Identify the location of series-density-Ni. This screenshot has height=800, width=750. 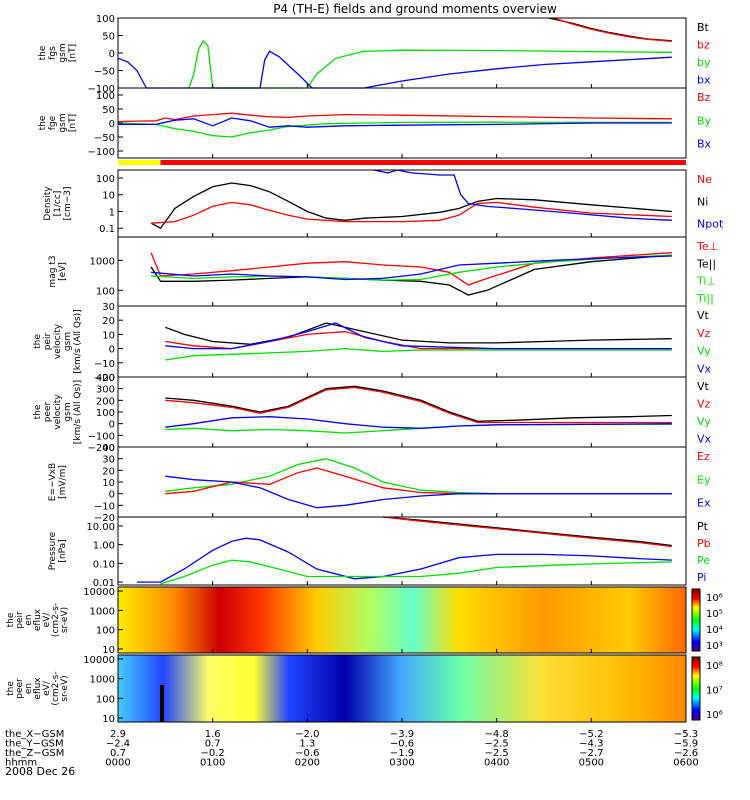
(411, 206).